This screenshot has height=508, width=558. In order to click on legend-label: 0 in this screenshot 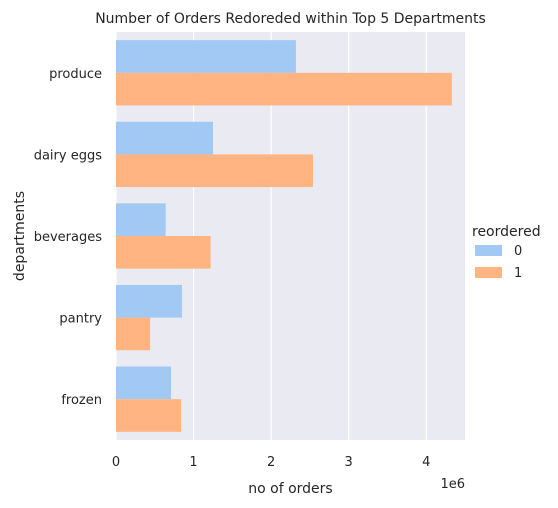, I will do `click(518, 251)`.